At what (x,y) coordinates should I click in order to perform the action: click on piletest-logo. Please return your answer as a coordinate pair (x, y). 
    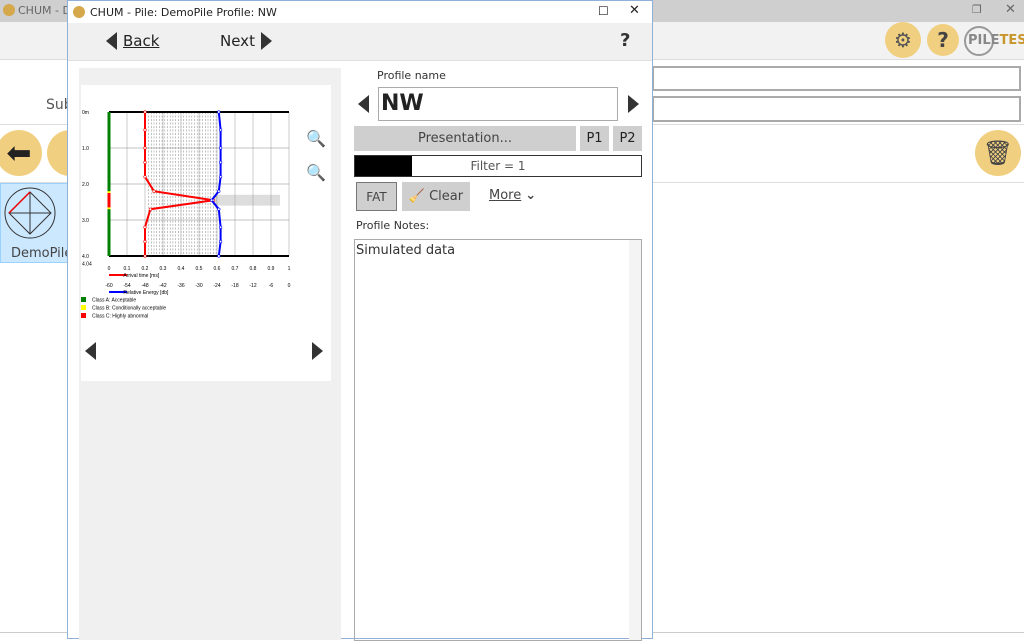
    Looking at the image, I should click on (979, 41).